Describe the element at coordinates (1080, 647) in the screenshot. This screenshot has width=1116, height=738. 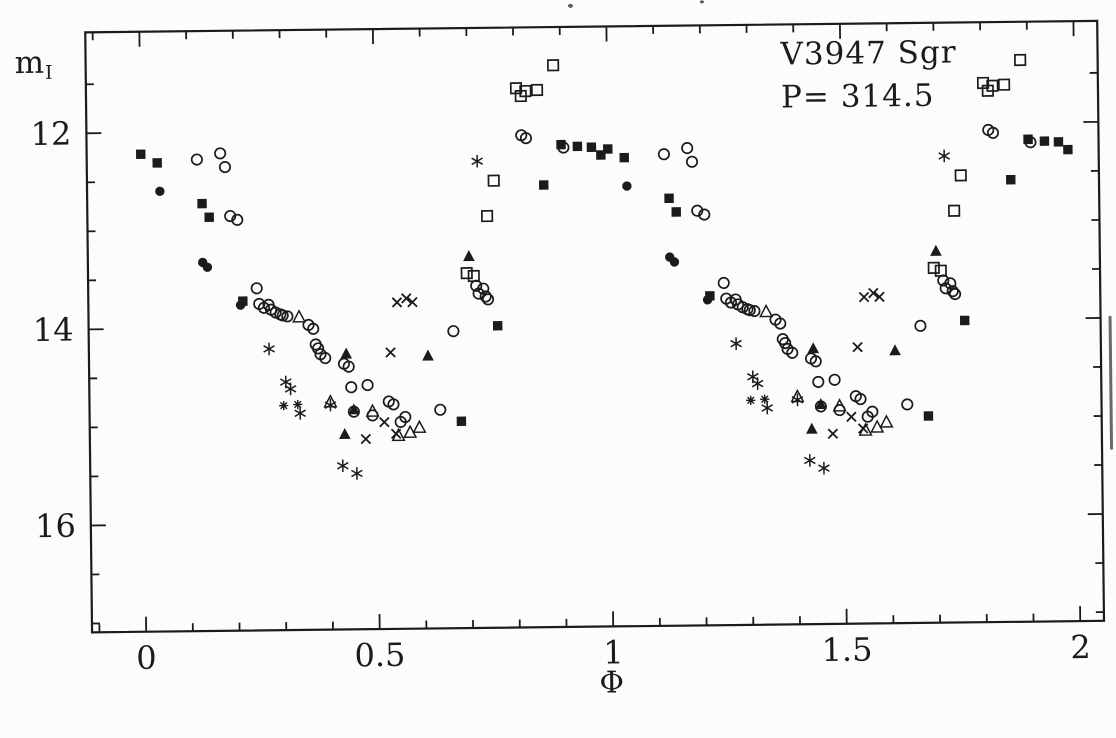
I see `svg-text: 2` at that location.